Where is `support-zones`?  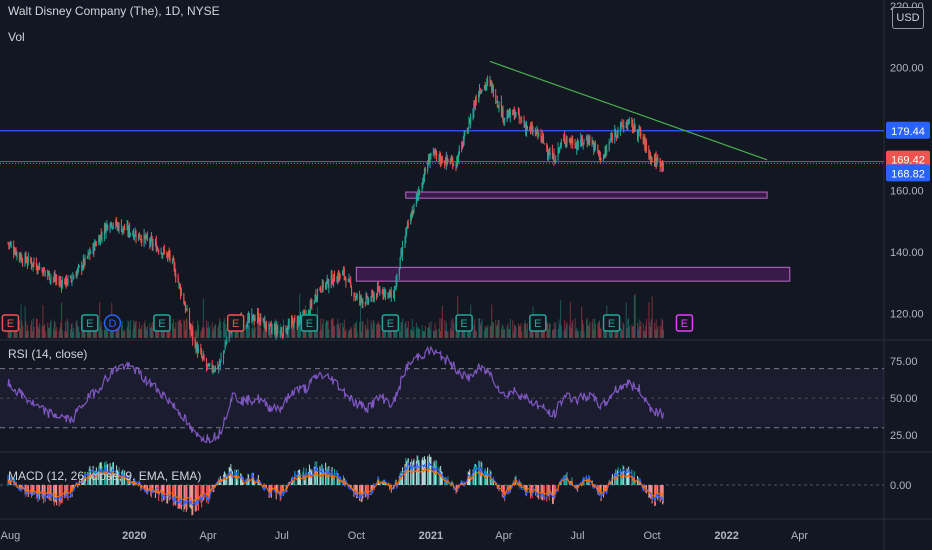 support-zones is located at coordinates (573, 236).